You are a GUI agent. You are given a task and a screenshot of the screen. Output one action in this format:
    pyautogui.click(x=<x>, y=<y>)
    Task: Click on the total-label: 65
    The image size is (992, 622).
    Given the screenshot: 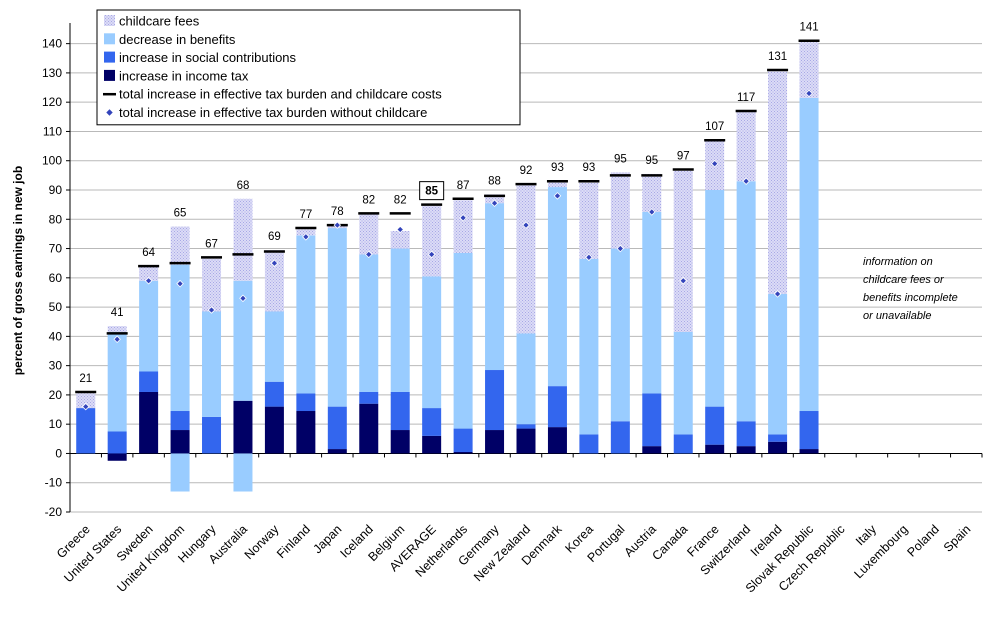 What is the action you would take?
    pyautogui.click(x=180, y=214)
    